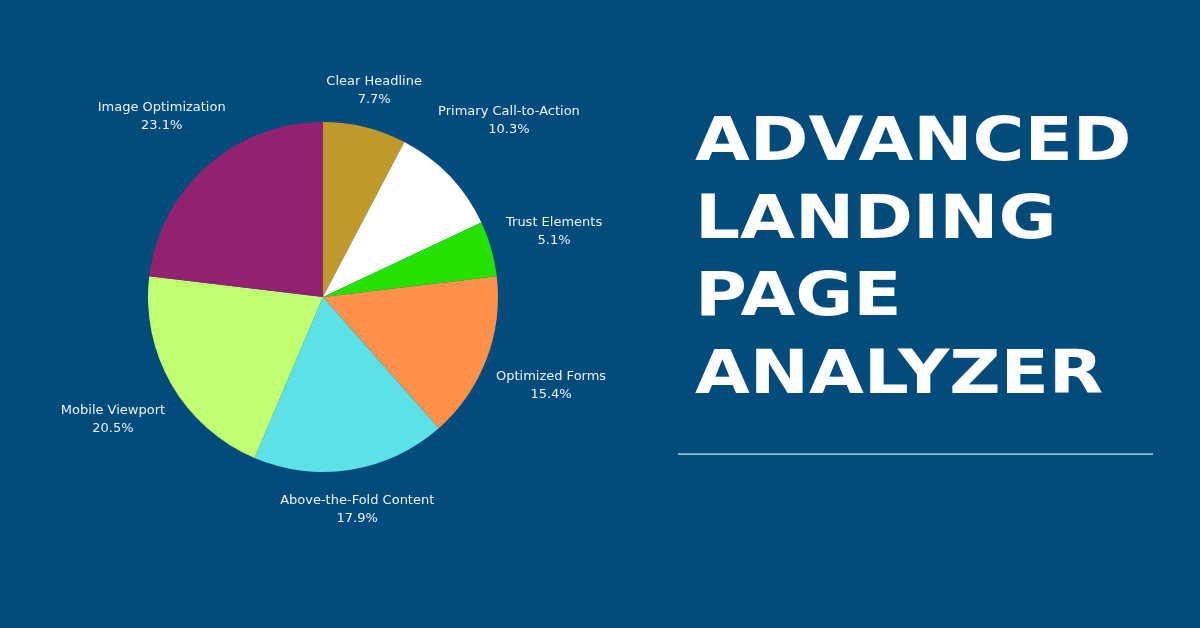  What do you see at coordinates (113, 428) in the screenshot?
I see `data-label: 20.5%` at bounding box center [113, 428].